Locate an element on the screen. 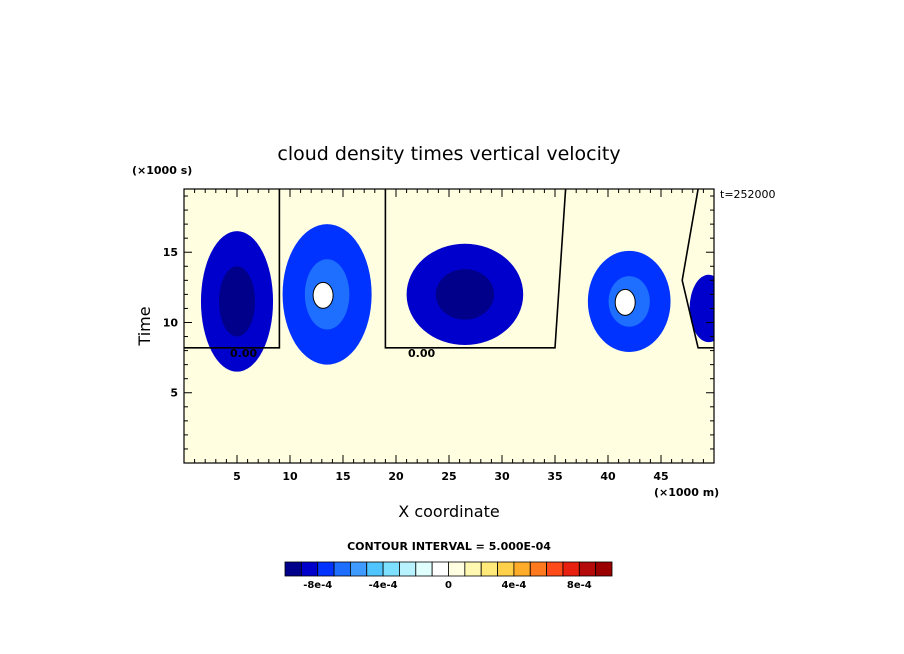 The image size is (904, 654). contour-interval-text: CONTOUR INTERVAL = 5.000E-04 is located at coordinates (449, 546).